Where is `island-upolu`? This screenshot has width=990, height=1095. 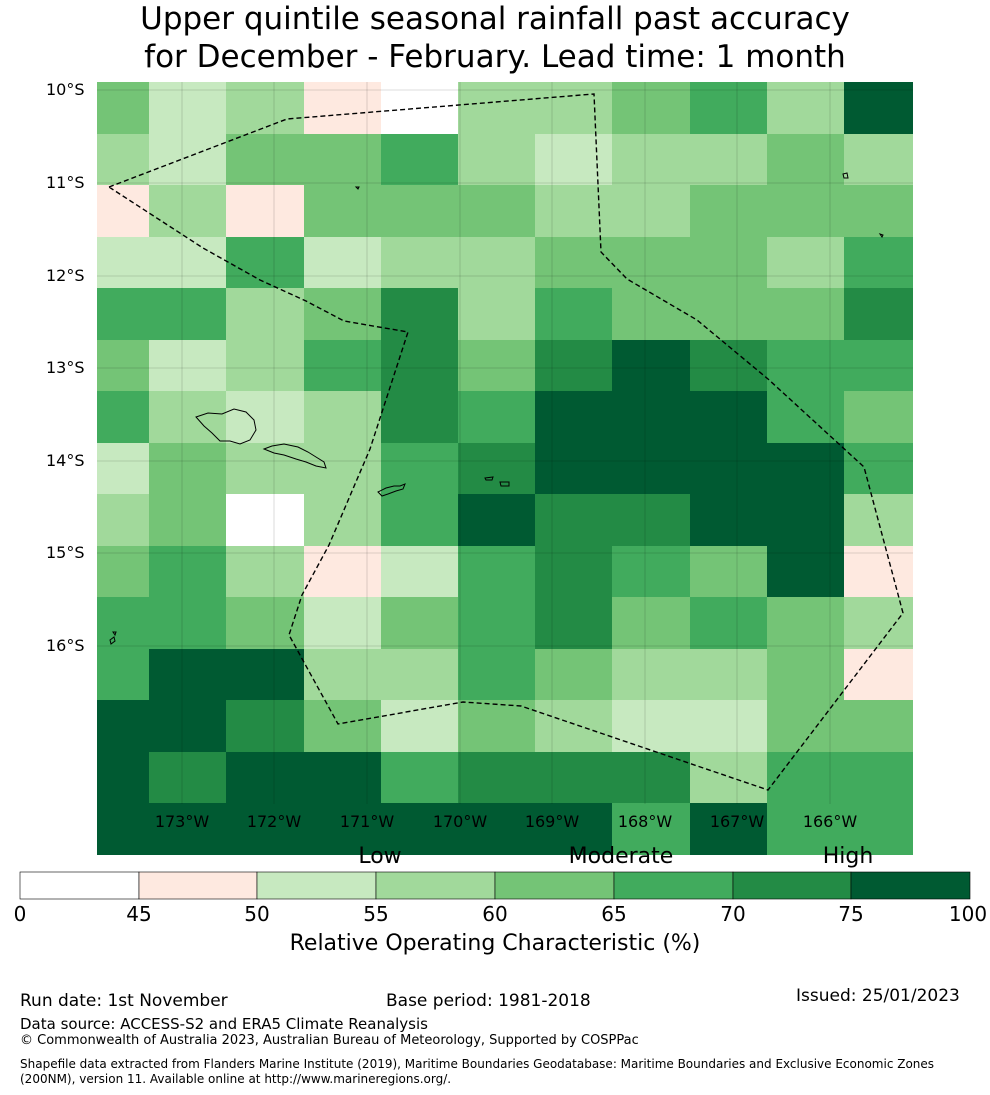
island-upolu is located at coordinates (294, 456).